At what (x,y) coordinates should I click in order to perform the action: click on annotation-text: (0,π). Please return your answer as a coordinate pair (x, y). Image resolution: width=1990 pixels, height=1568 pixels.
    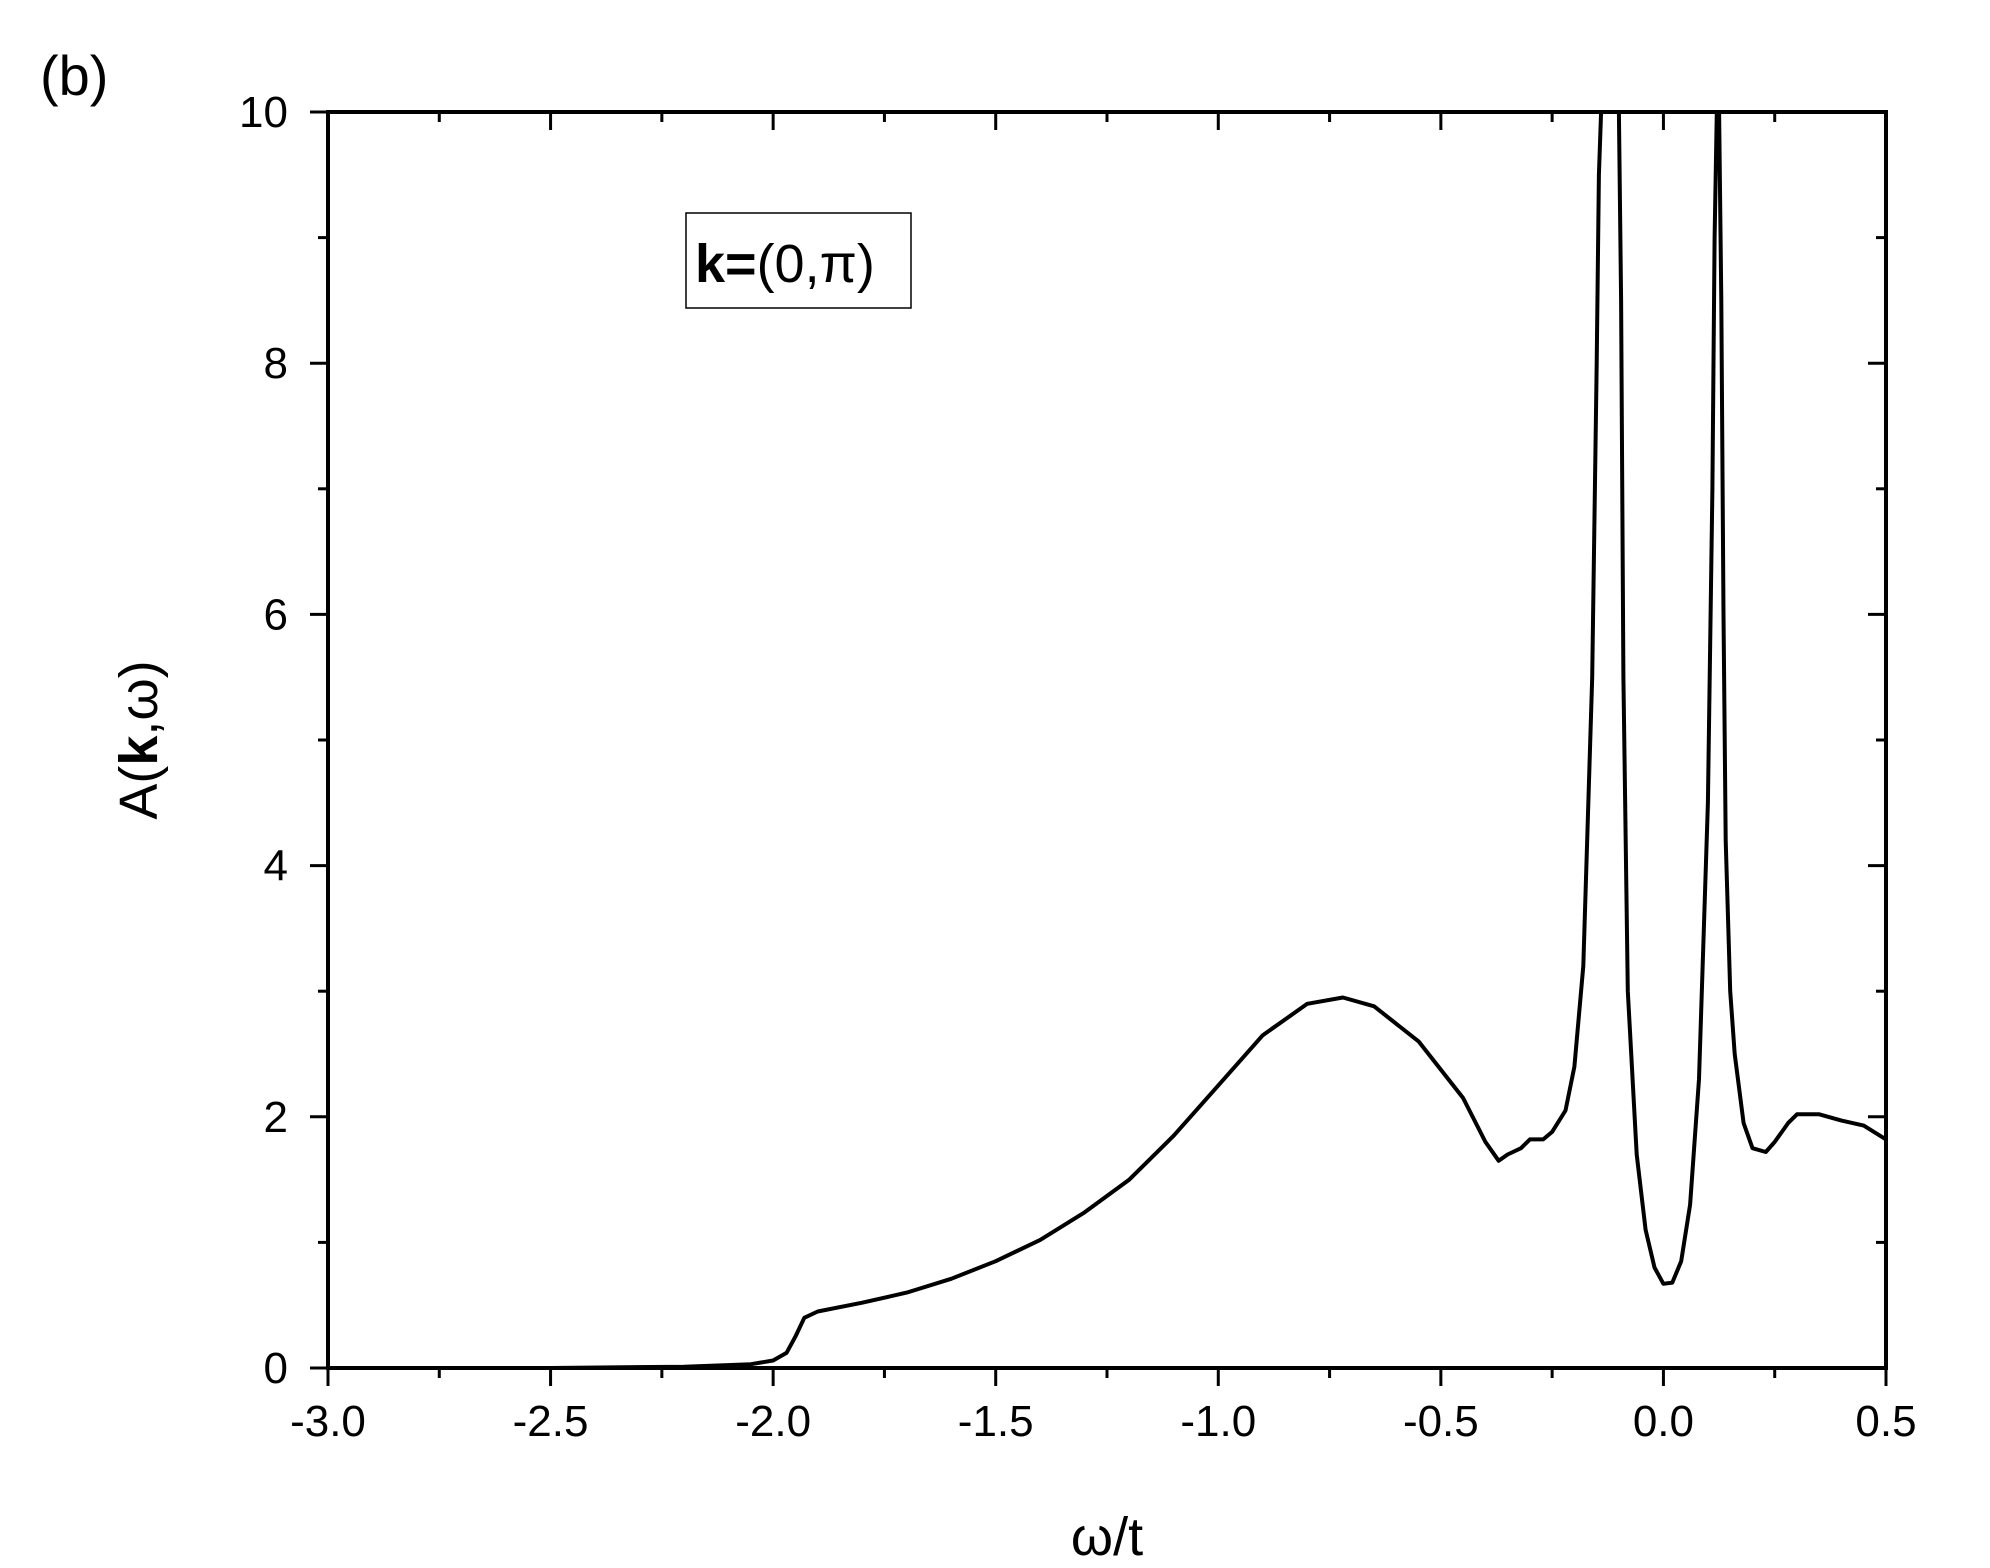
    Looking at the image, I should click on (816, 264).